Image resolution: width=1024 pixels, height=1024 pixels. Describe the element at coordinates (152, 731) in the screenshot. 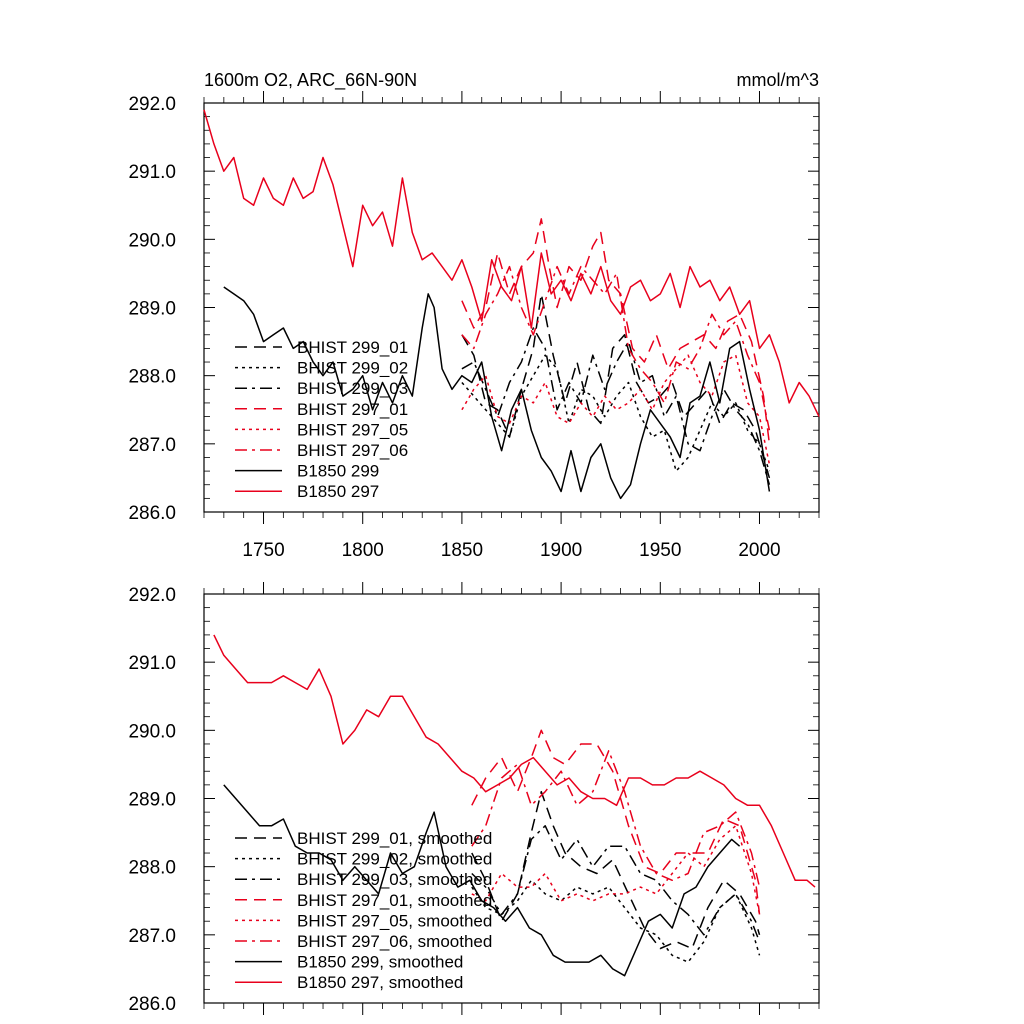

I see `bottom-y-tick-label: 290.0` at that location.